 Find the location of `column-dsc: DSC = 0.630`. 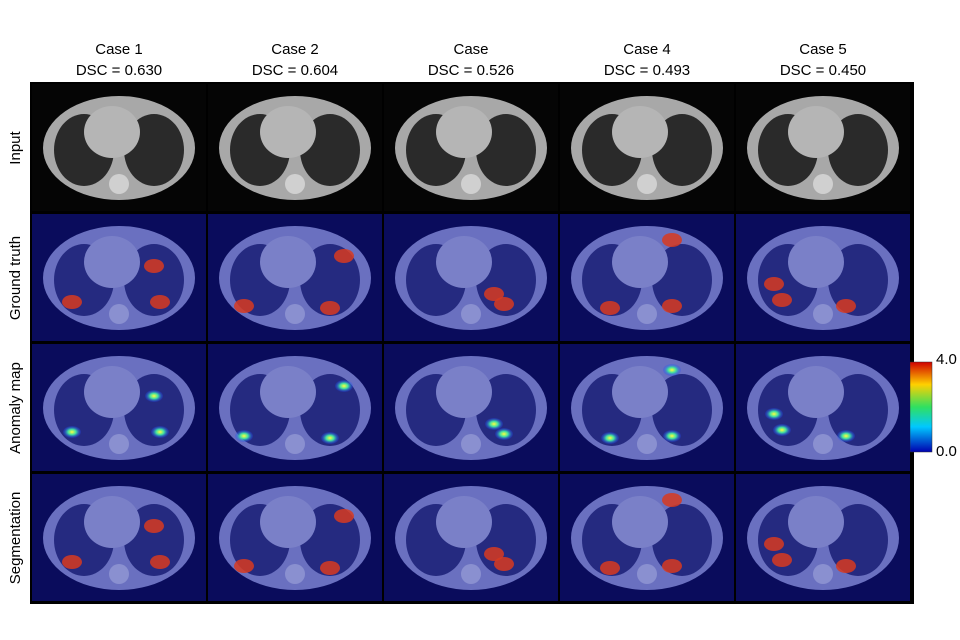

column-dsc: DSC = 0.630 is located at coordinates (119, 70).